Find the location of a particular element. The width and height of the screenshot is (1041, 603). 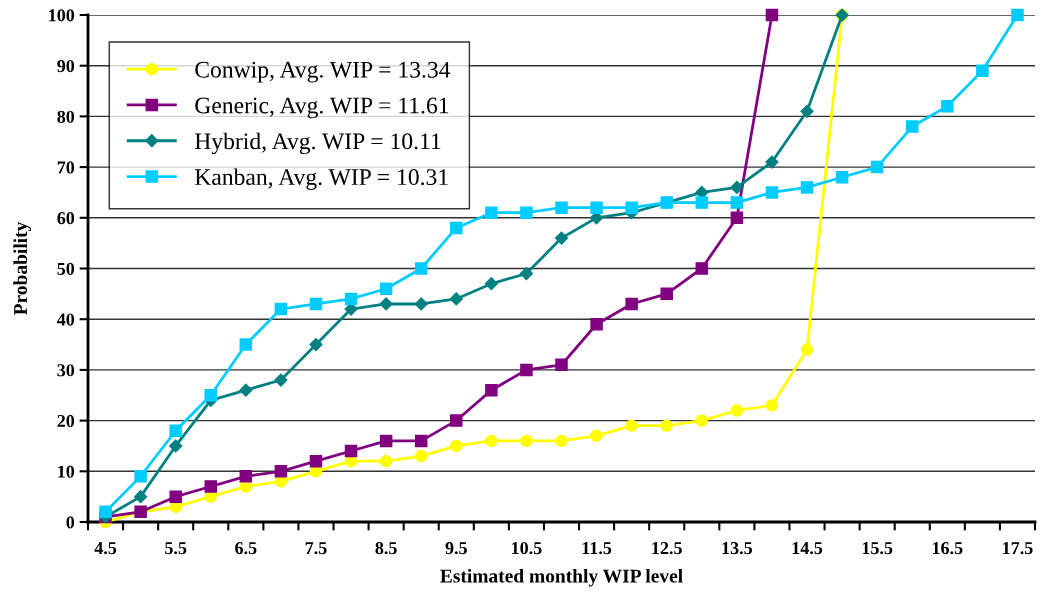

x-tick-label: 5.5 is located at coordinates (176, 548).